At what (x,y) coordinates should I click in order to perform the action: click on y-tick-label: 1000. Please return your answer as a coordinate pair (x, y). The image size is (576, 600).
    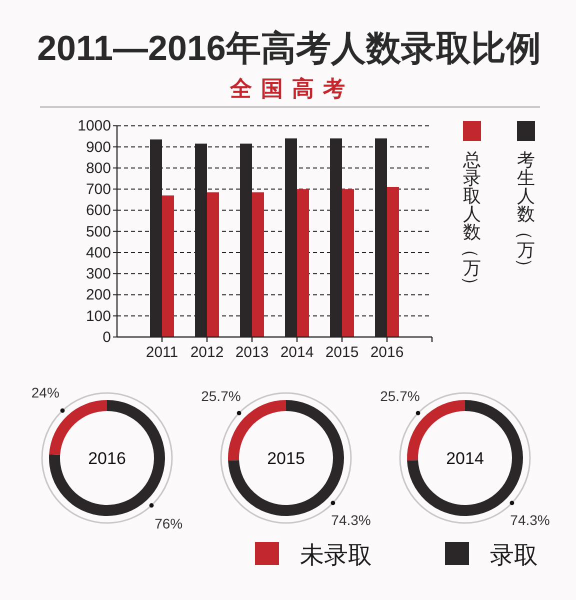
    Looking at the image, I should click on (94, 126).